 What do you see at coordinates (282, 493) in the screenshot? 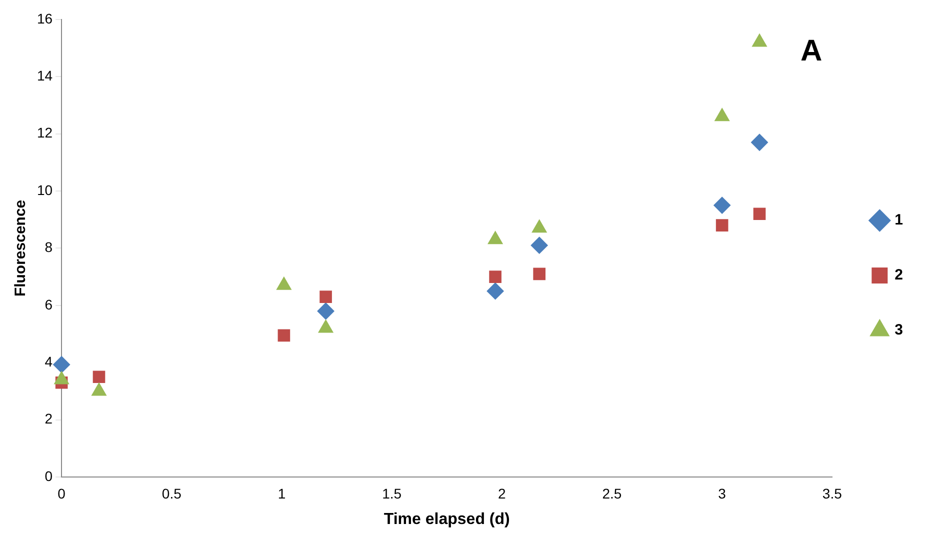
I see `x-tick-label: 1` at bounding box center [282, 493].